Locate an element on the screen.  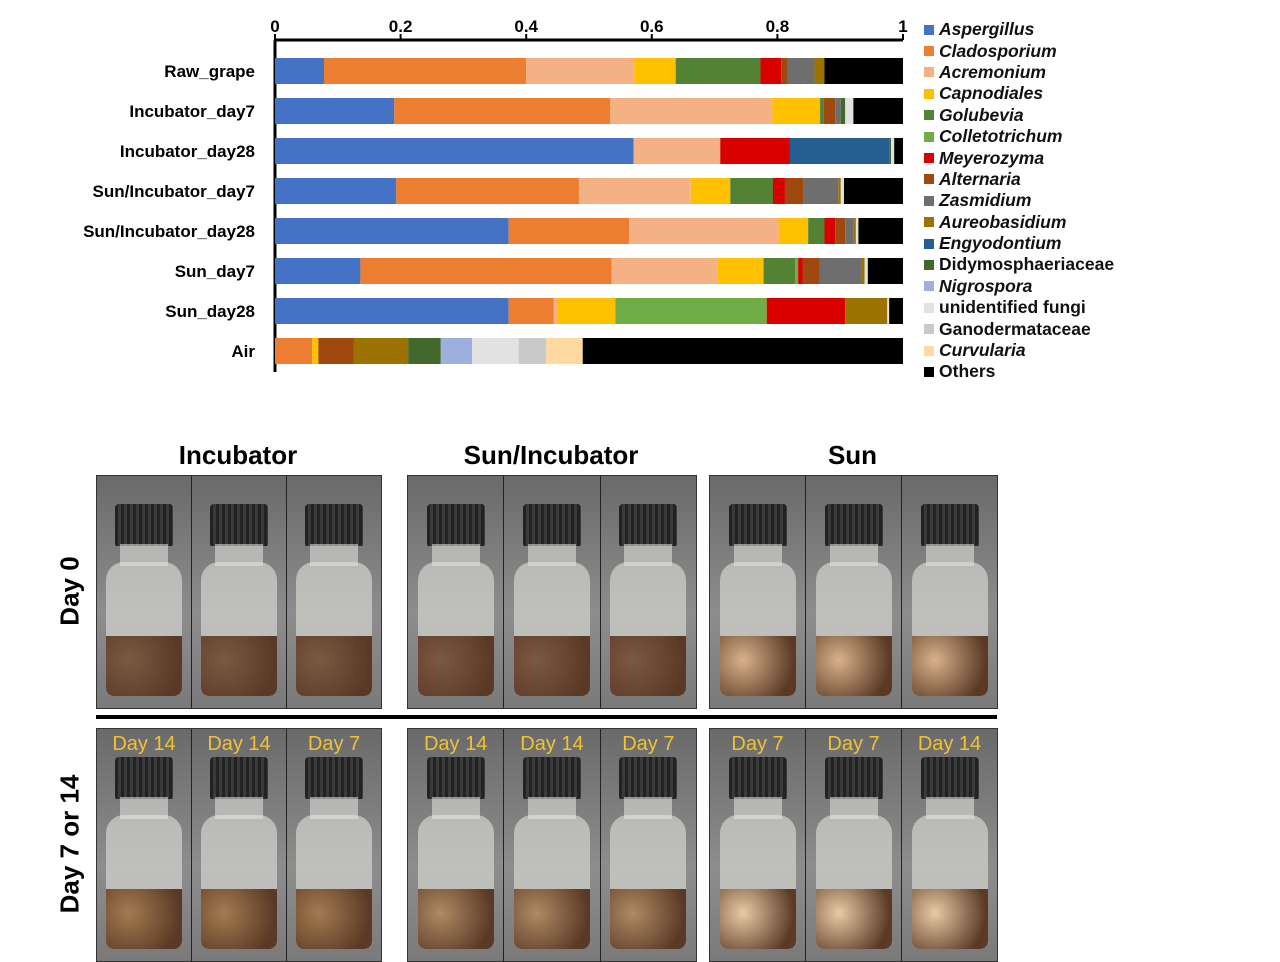
group-title: Incubator is located at coordinates (238, 455).